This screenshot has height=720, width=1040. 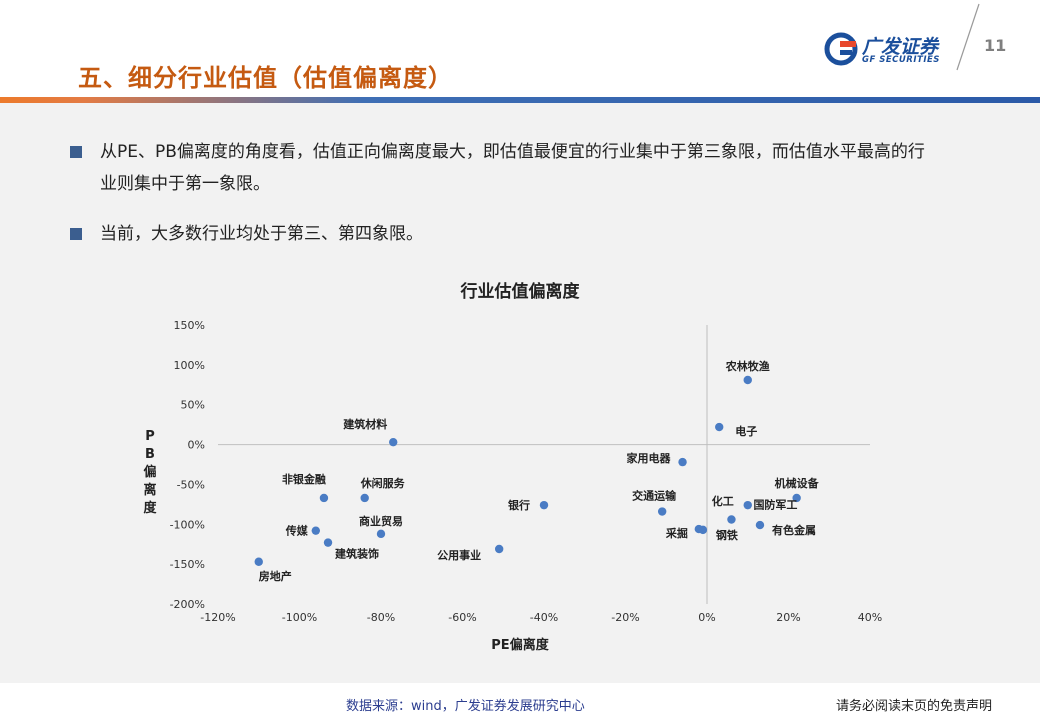 I want to click on bullet-text: 当前，大多数行业均处于第三、第四象限。, so click(x=261, y=234).